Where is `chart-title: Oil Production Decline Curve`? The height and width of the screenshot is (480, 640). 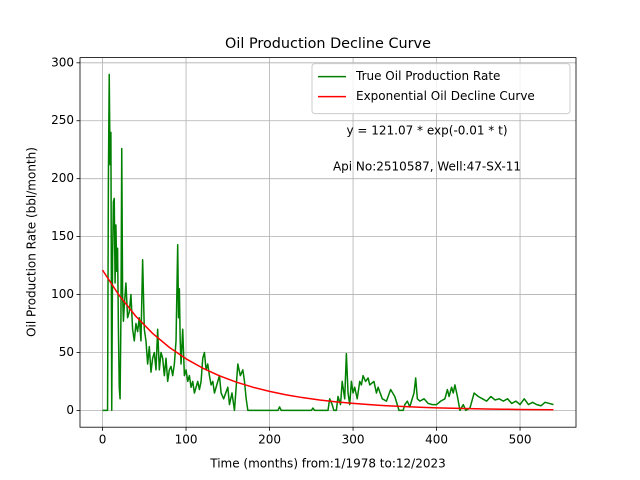 chart-title: Oil Production Decline Curve is located at coordinates (328, 44).